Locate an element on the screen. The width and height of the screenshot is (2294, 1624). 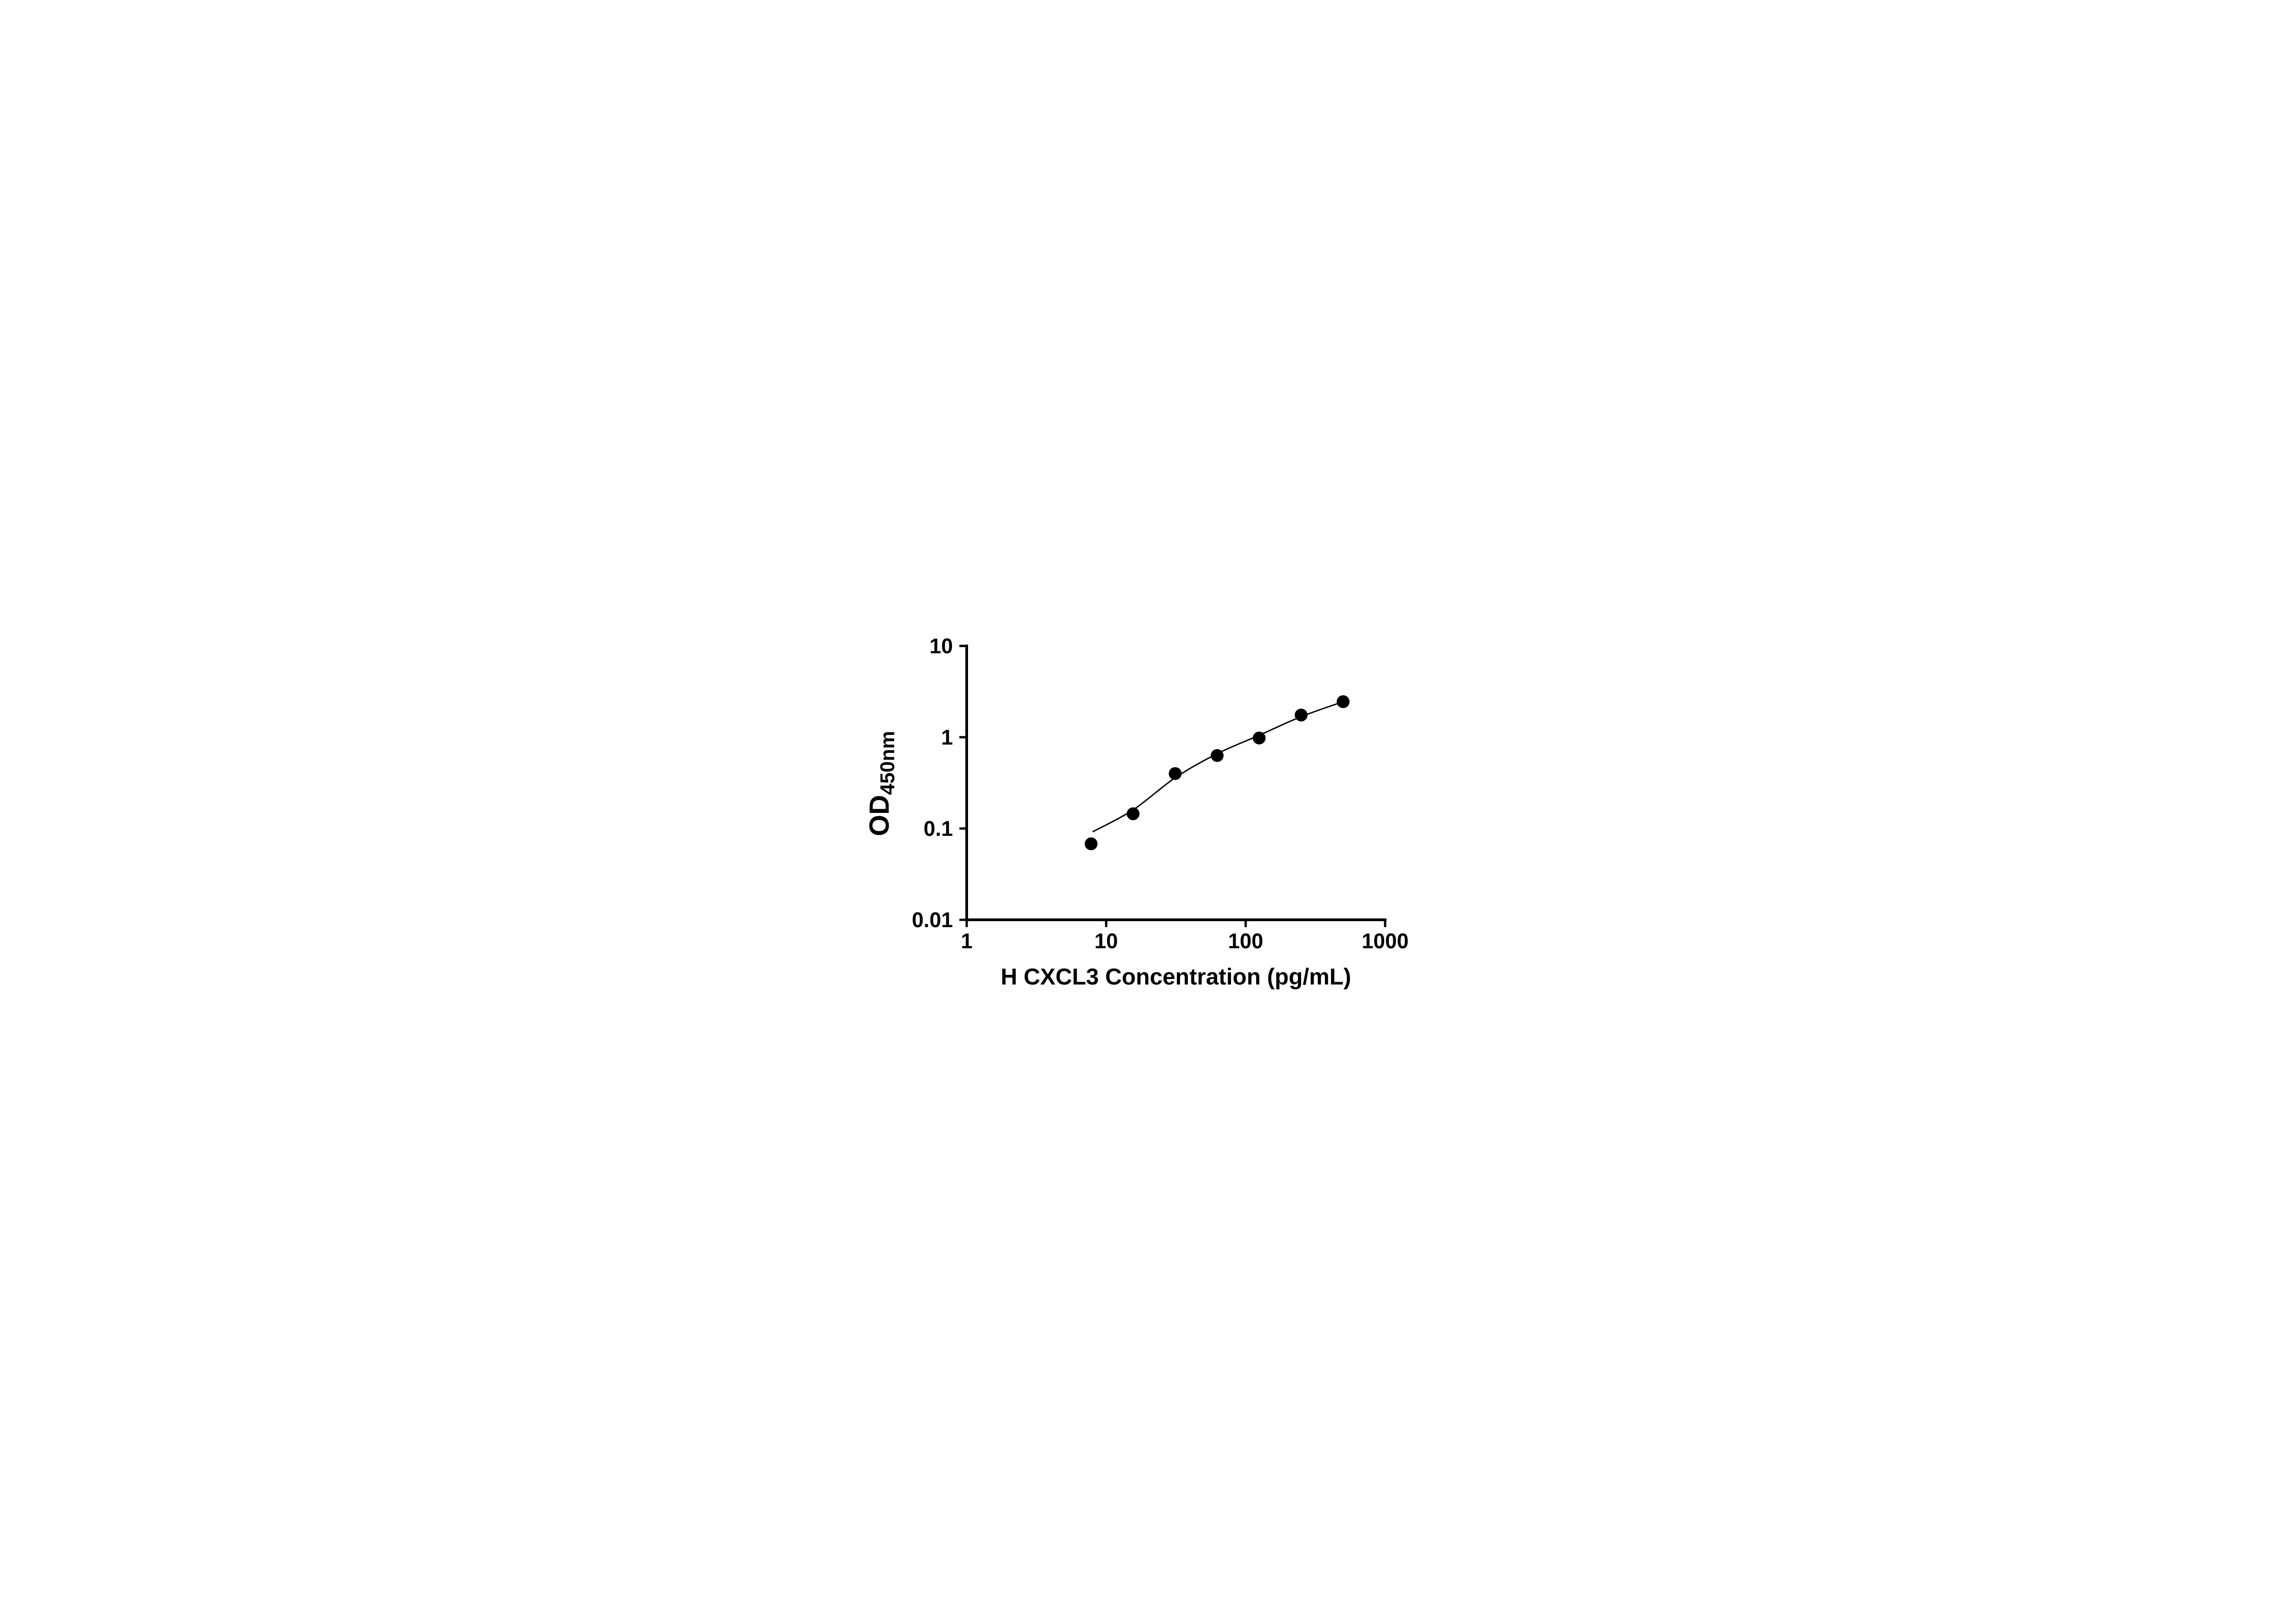
y-tick-label: 0.1 is located at coordinates (938, 828).